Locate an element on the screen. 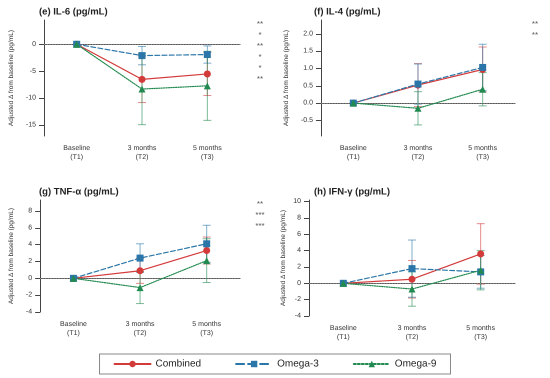  legend-label: Combined is located at coordinates (179, 364).